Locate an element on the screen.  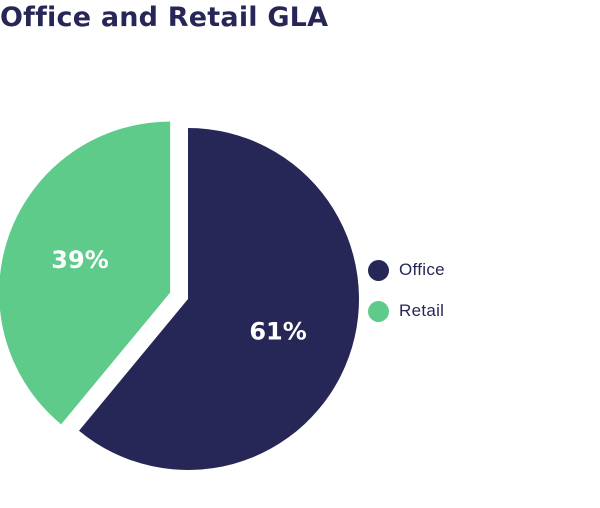
legend-swatch-office is located at coordinates (378, 270).